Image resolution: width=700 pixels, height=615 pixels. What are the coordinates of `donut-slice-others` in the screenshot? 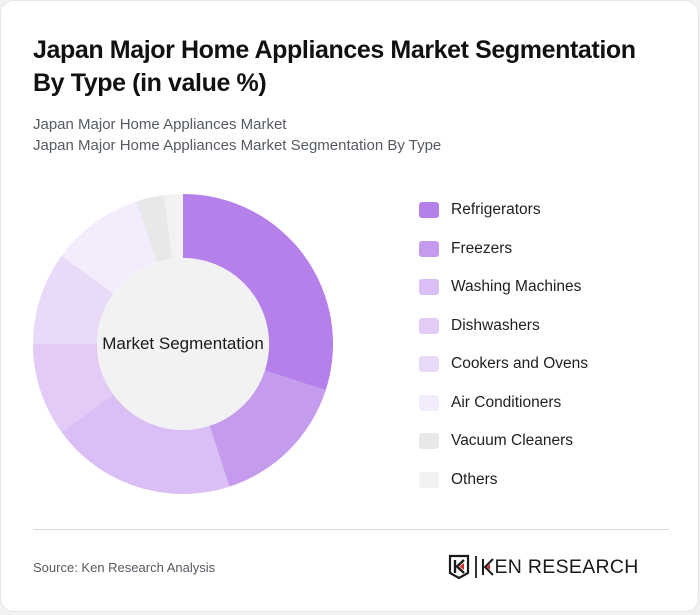 It's located at (173, 226).